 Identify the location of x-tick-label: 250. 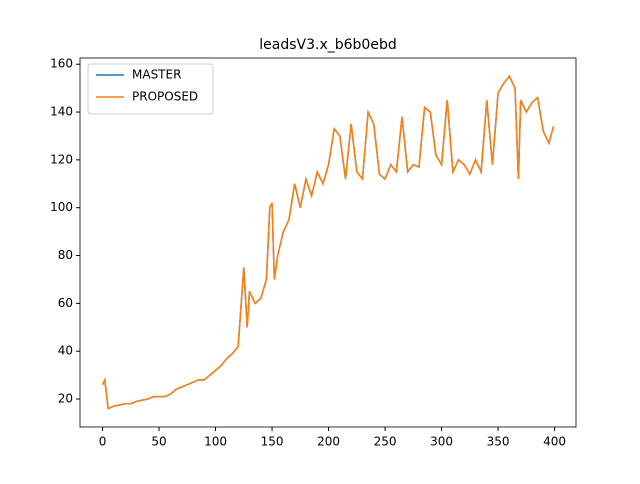
(385, 442).